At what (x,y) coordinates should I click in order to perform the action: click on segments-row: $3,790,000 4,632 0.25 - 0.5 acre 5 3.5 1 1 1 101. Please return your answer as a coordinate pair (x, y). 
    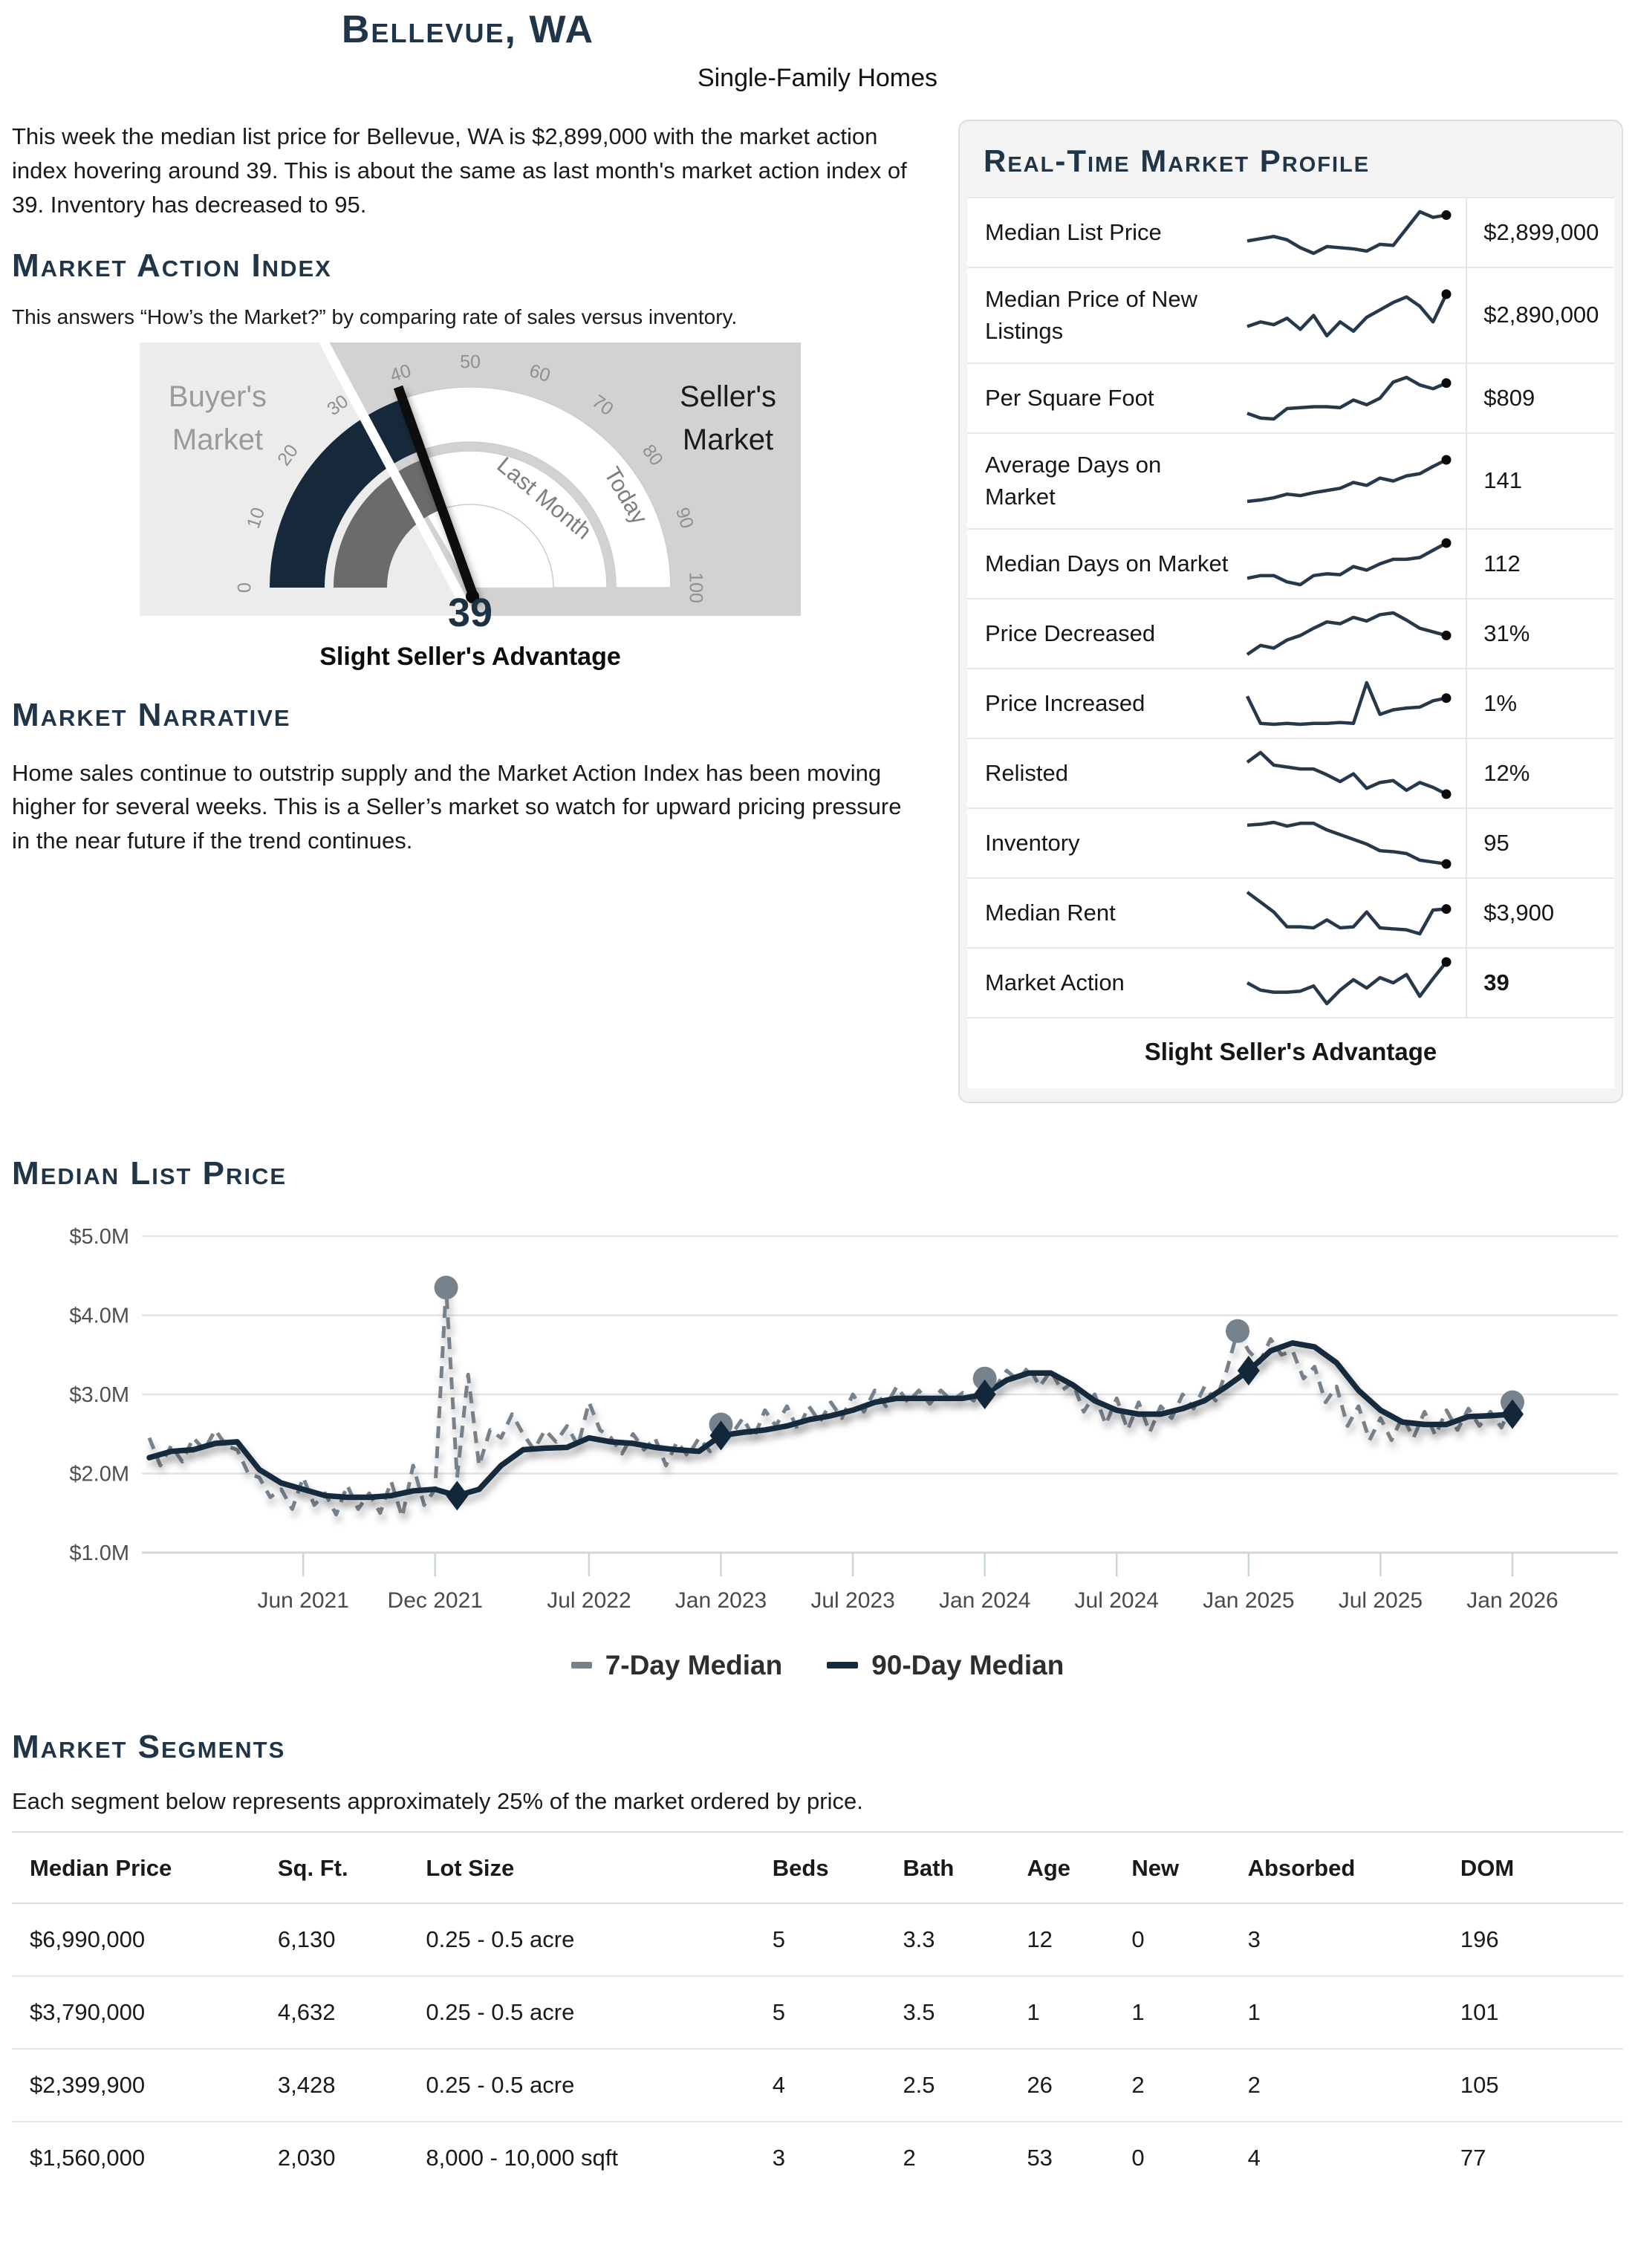
    Looking at the image, I should click on (817, 2012).